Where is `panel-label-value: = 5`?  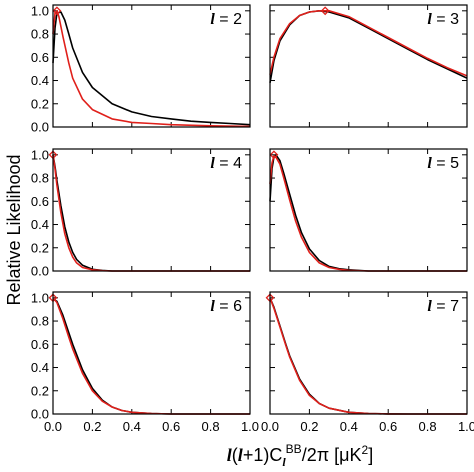
panel-label-value: = 5 is located at coordinates (445, 163).